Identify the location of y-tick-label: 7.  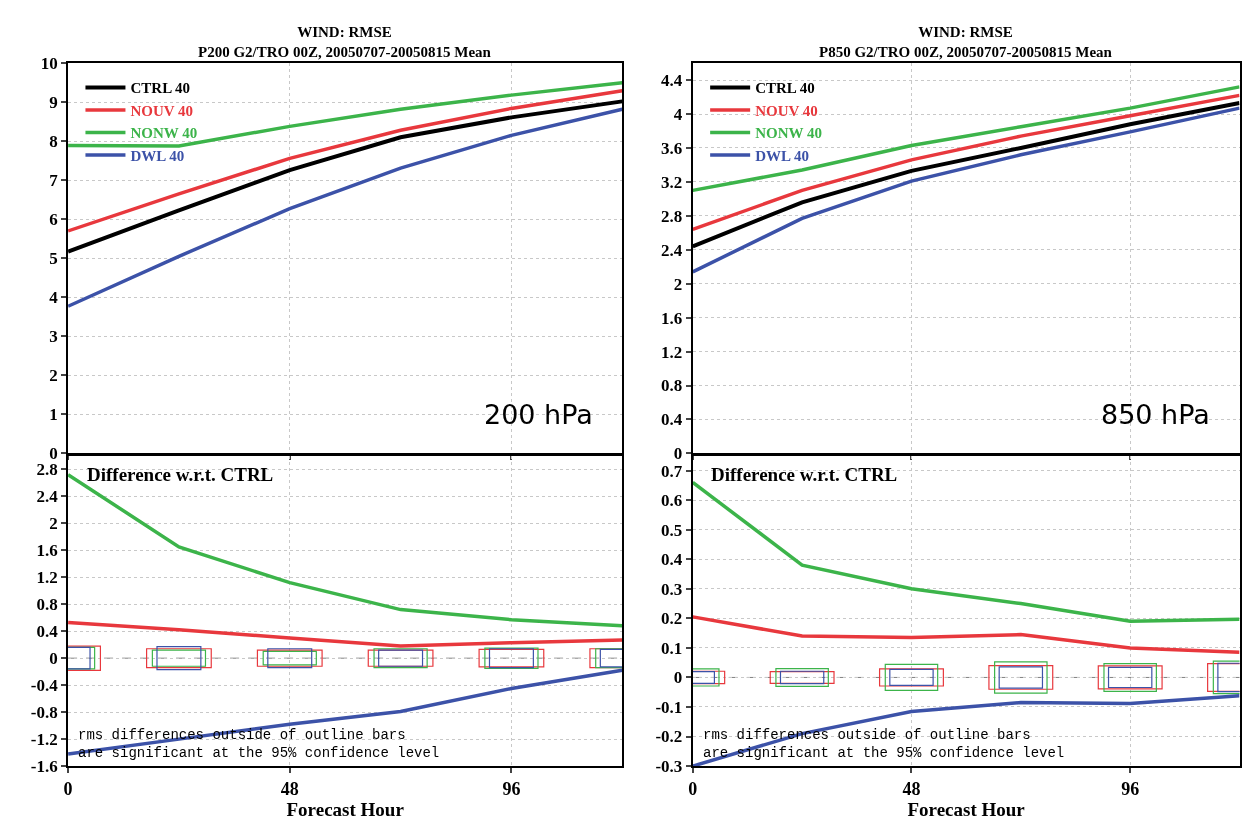
(54, 181).